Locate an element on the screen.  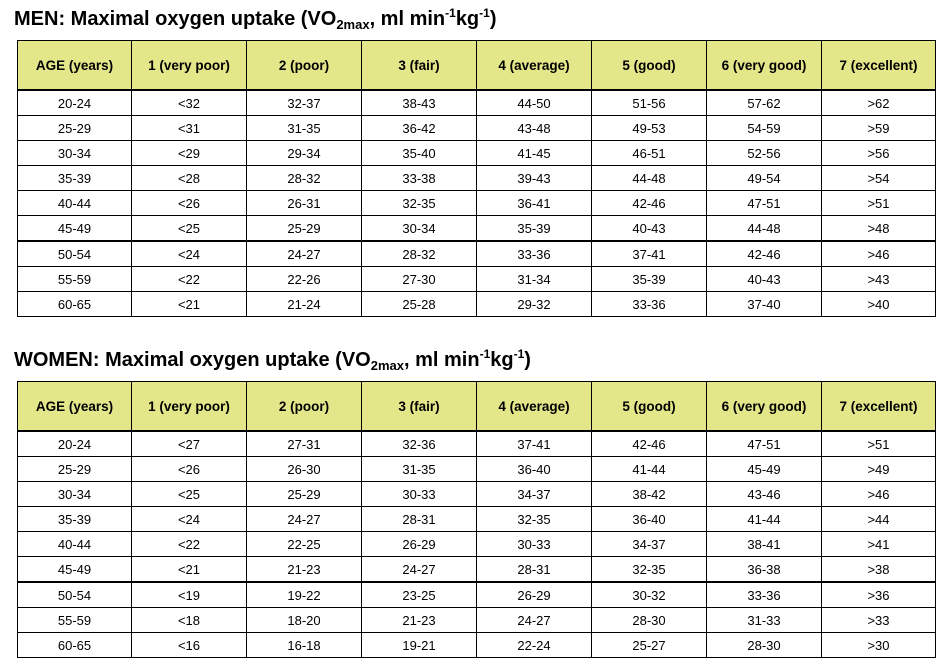
rating-range-cell: 23-25 is located at coordinates (419, 594).